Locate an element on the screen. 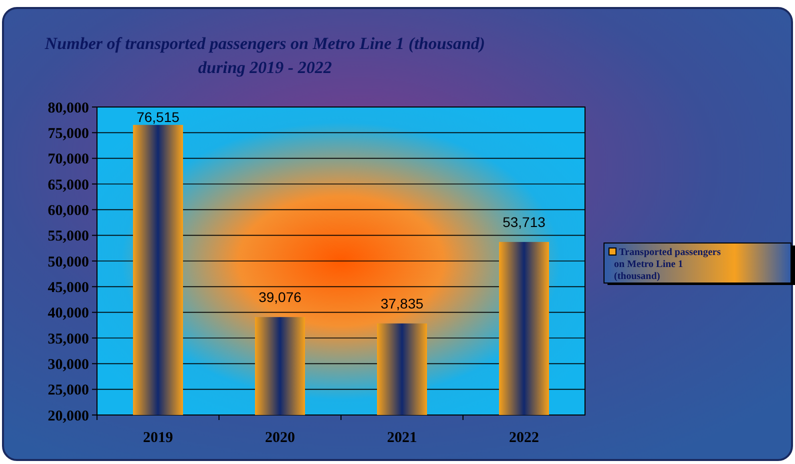 This screenshot has width=795, height=464. y-tick-label: 45,000 is located at coordinates (68, 288).